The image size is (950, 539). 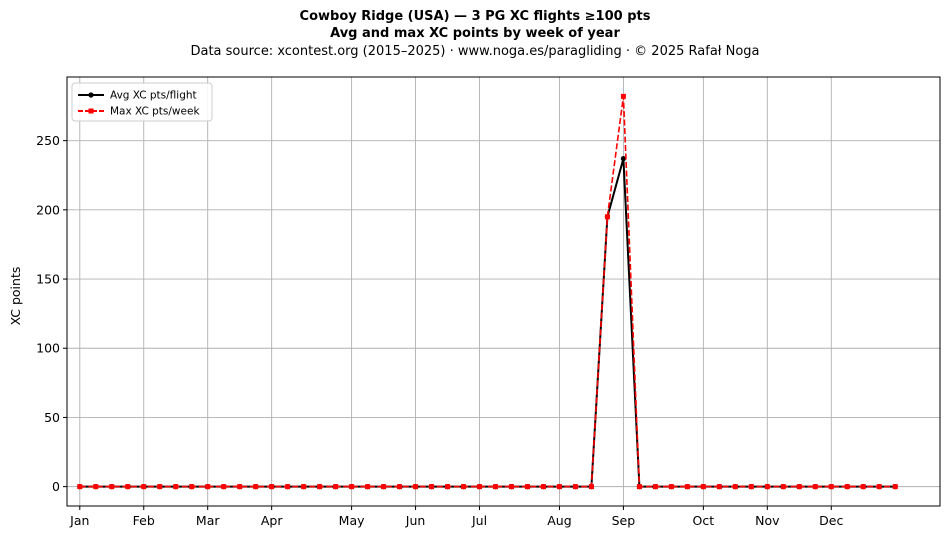 What do you see at coordinates (48, 209) in the screenshot?
I see `y-tick-label: 200` at bounding box center [48, 209].